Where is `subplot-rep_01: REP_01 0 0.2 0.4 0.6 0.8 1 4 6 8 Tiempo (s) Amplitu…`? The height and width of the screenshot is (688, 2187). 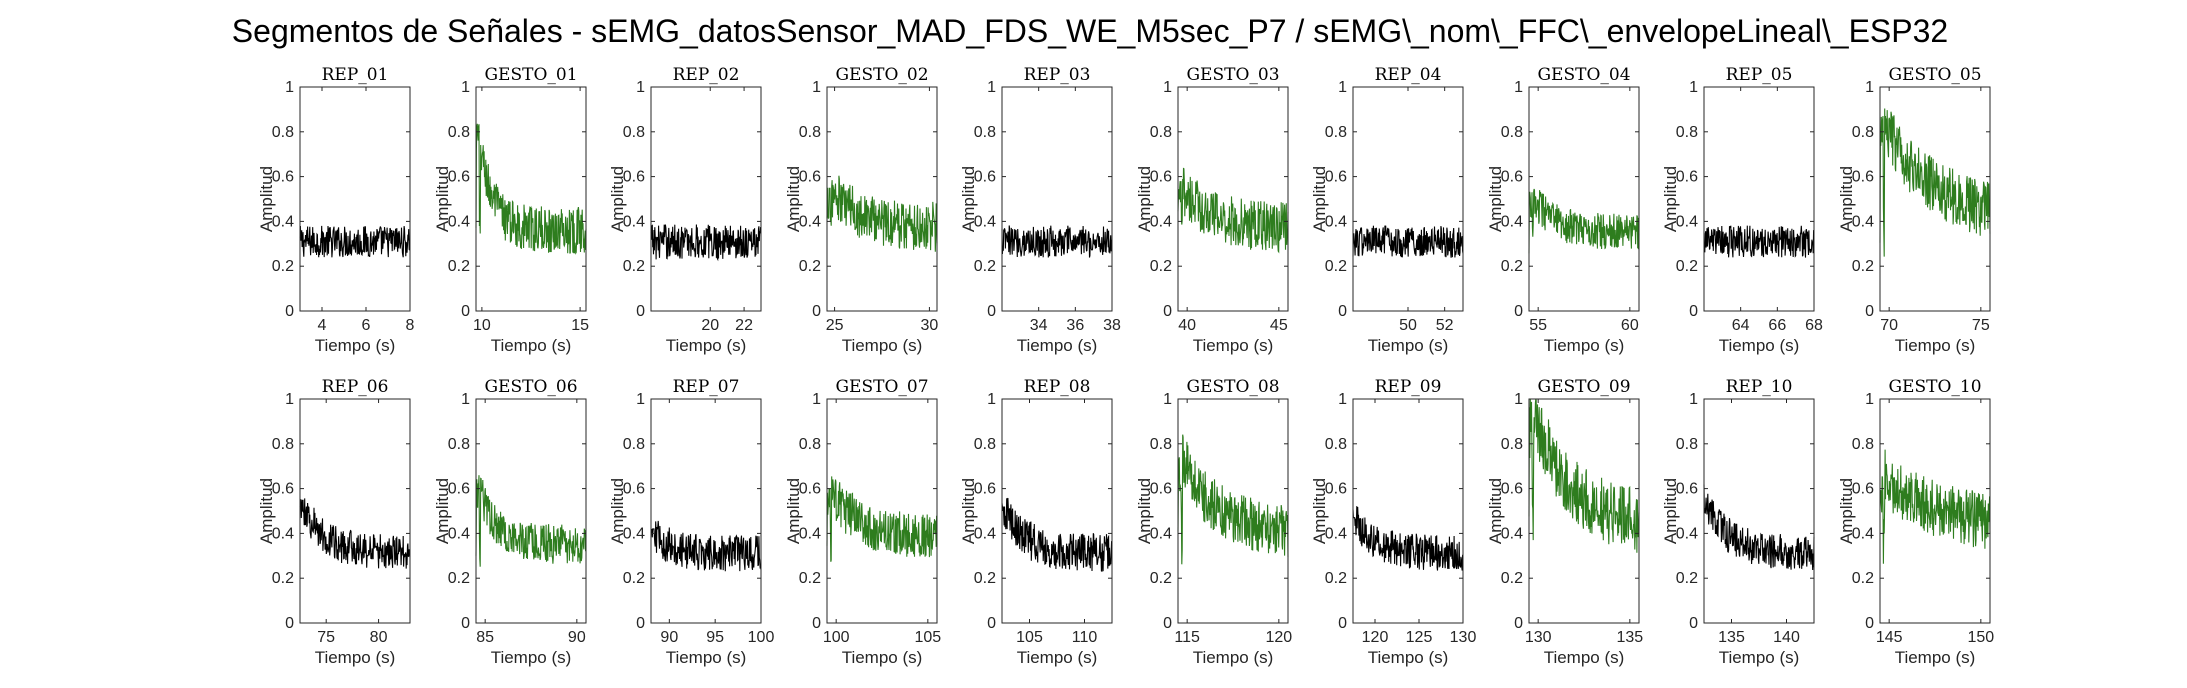 subplot-rep_01: REP_01 0 0.2 0.4 0.6 0.8 1 4 6 8 Tiempo (s) Amplitu… is located at coordinates (336, 210).